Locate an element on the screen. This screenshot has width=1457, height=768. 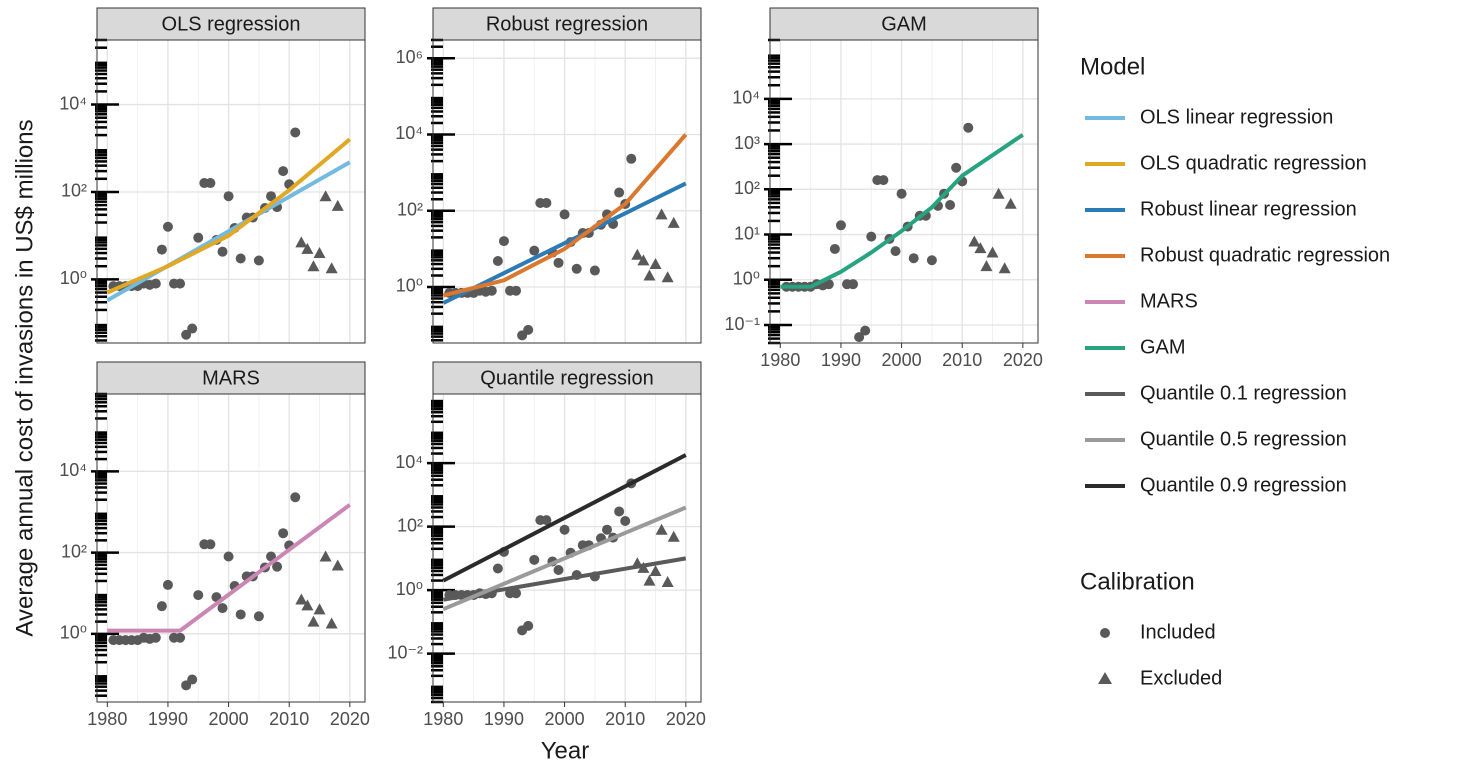
y-tick-label: 10¹ is located at coordinates (747, 233).